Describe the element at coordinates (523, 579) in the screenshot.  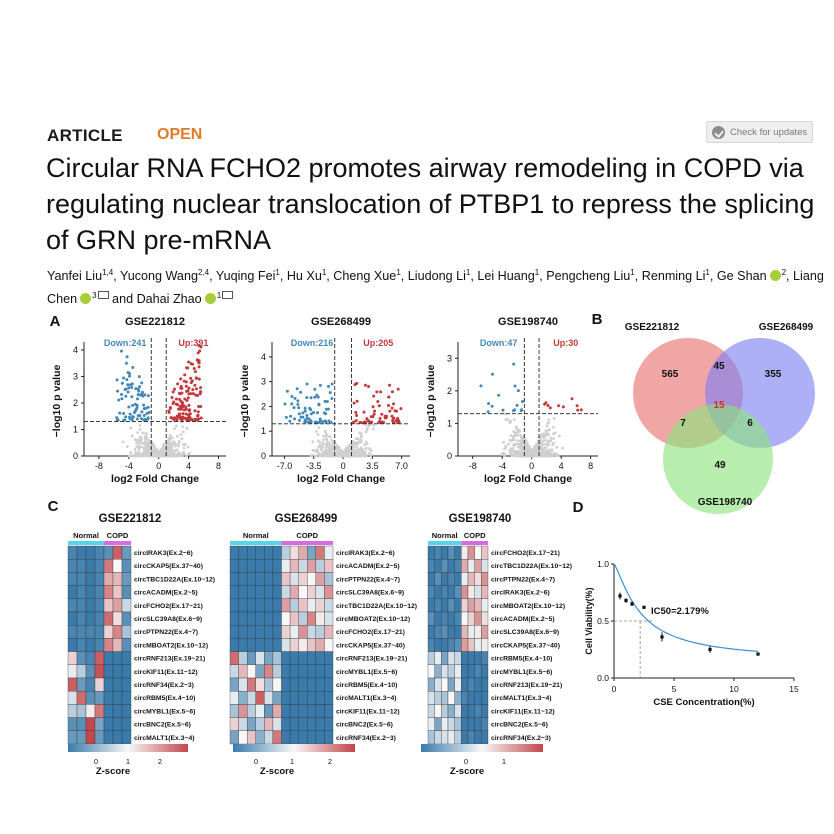
I see `heatmap-row-label: circPTPN22(Ex.4~7)` at that location.